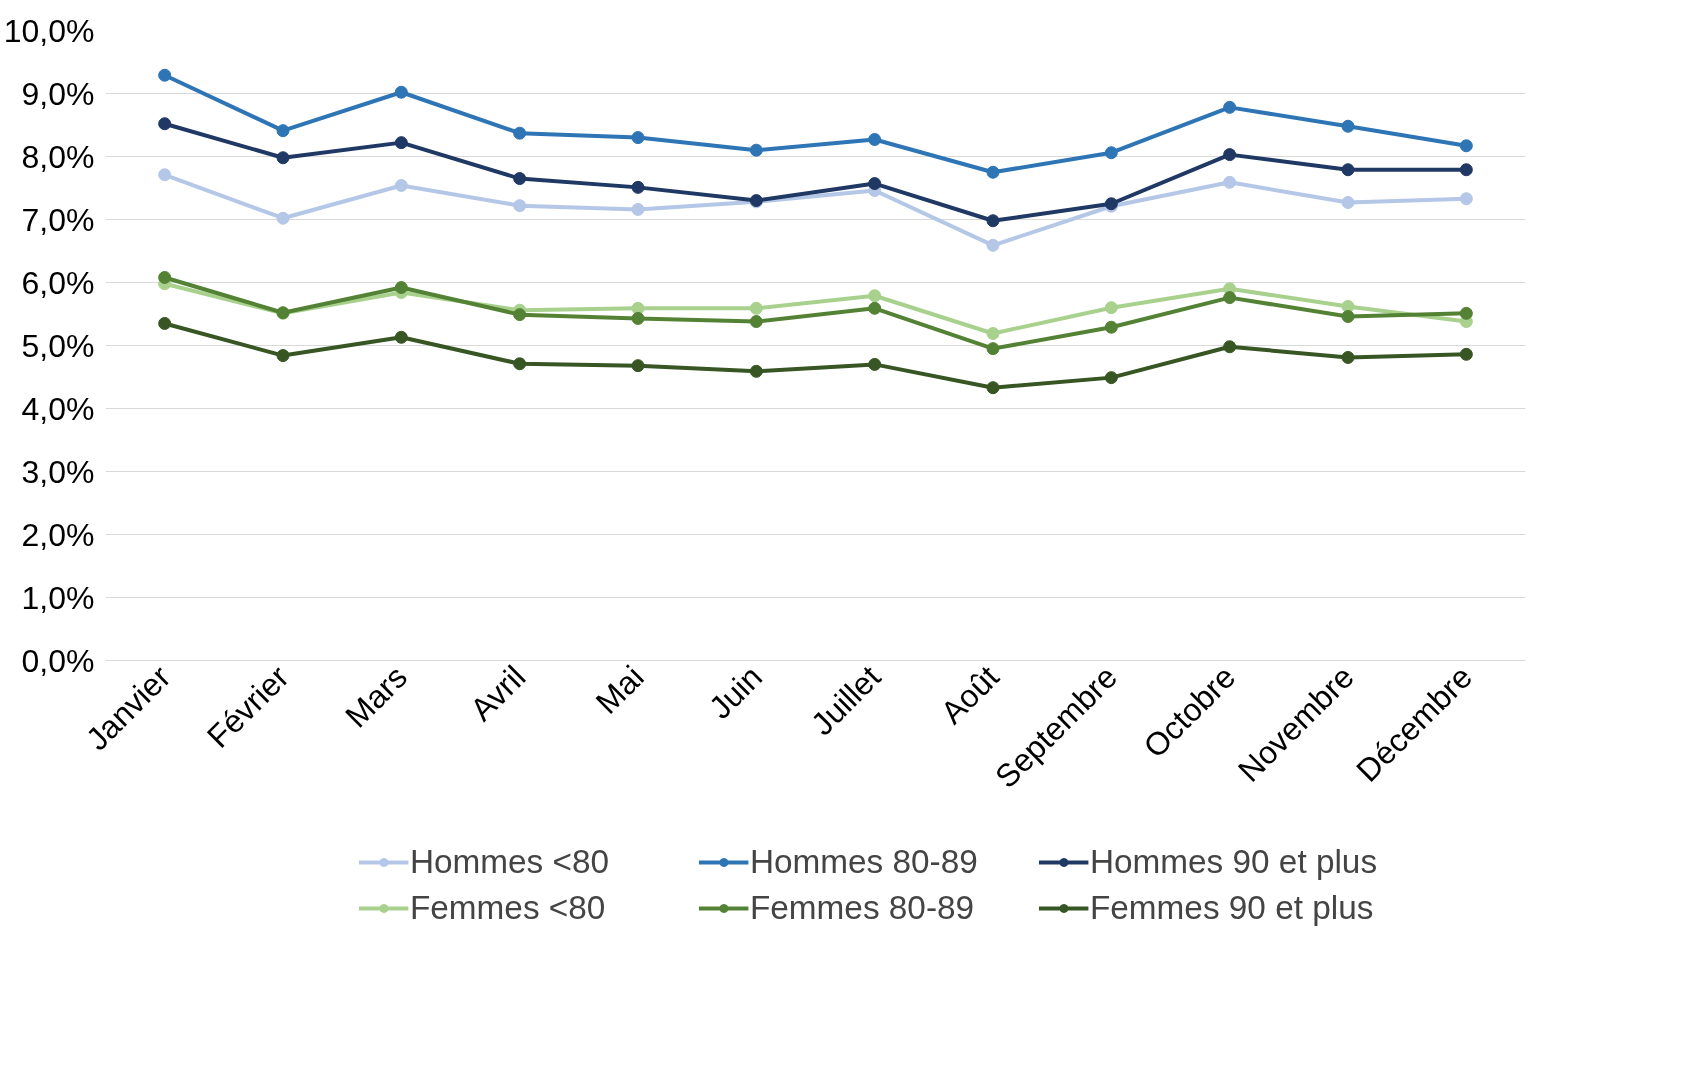 This screenshot has height=1087, width=1692. Describe the element at coordinates (510, 862) in the screenshot. I see `legend-label: Hommes <80` at that location.